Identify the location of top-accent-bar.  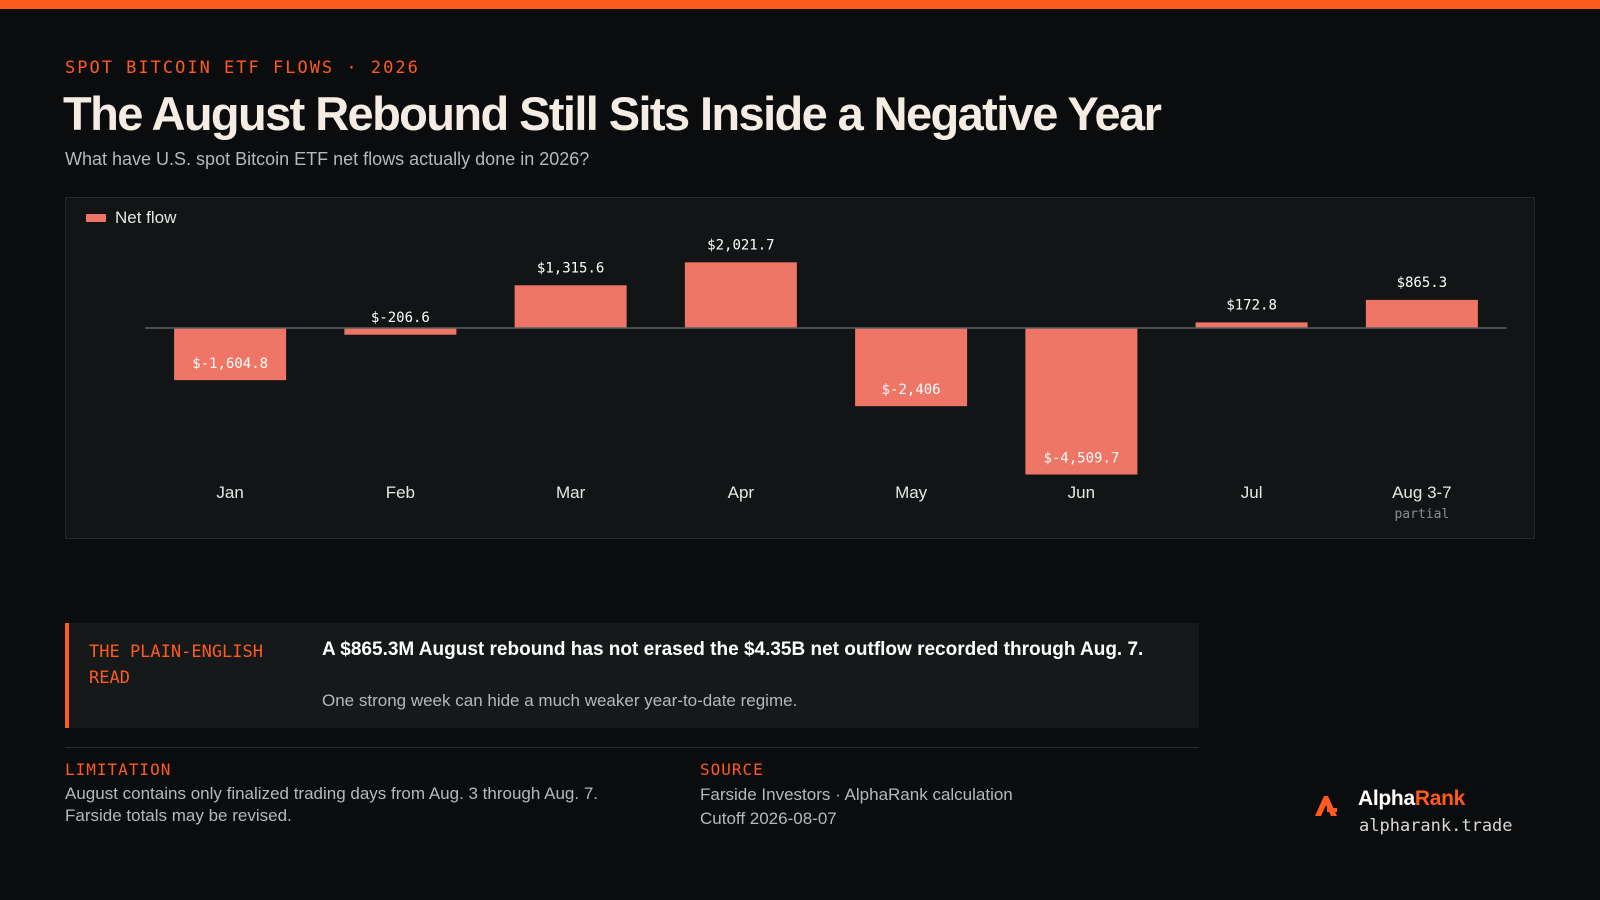
(800, 4).